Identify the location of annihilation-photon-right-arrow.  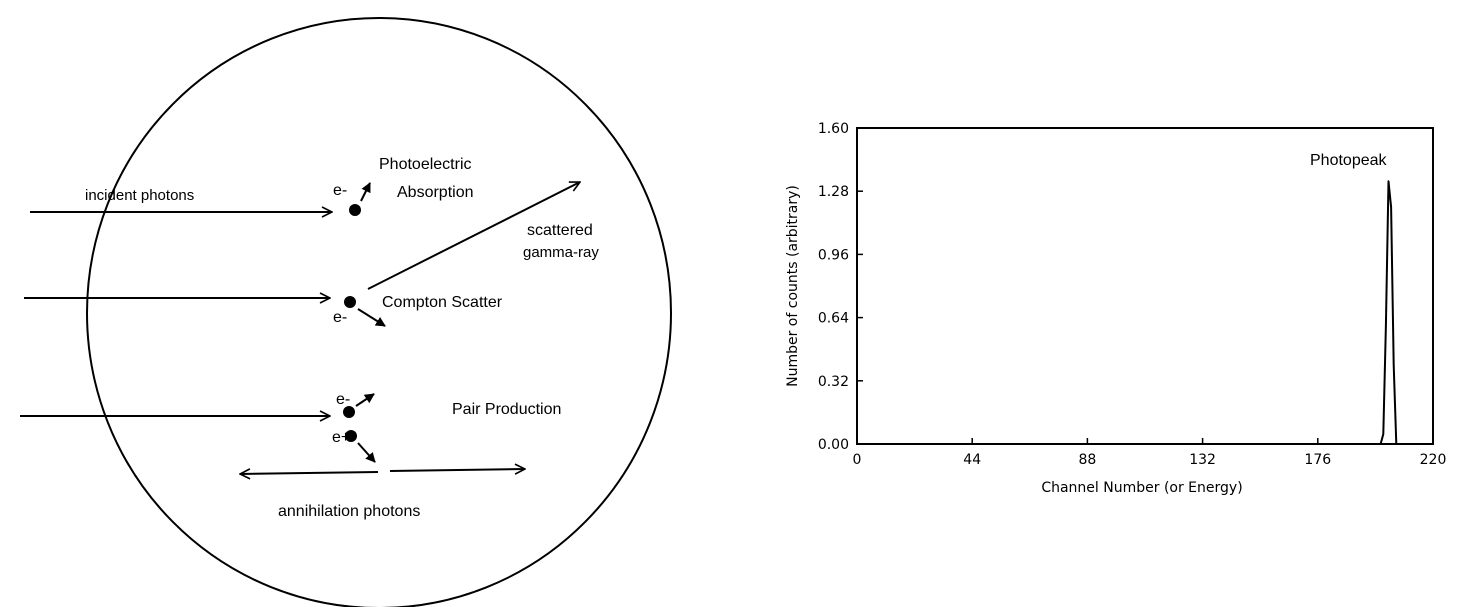
(457, 470).